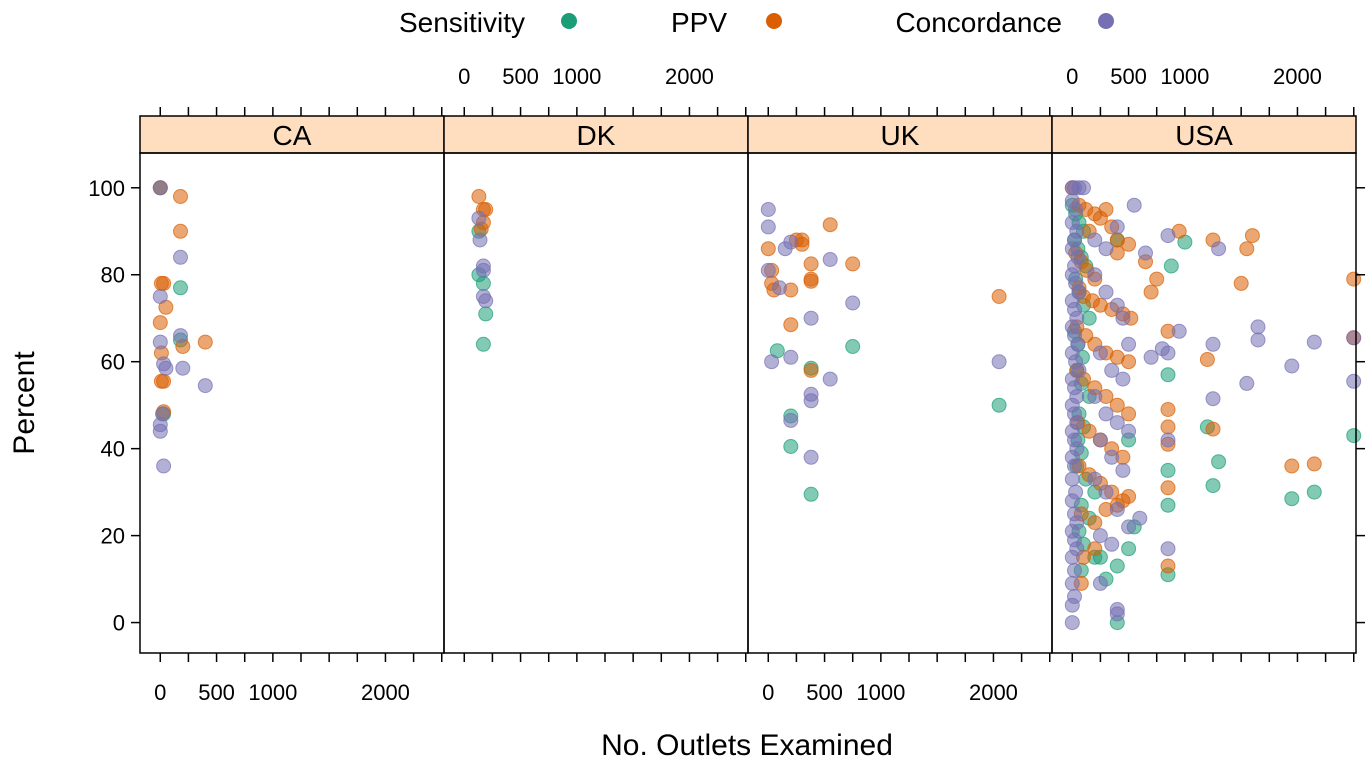 This screenshot has height=761, width=1372. Describe the element at coordinates (569, 21) in the screenshot. I see `legend-marker-sensitivity` at that location.